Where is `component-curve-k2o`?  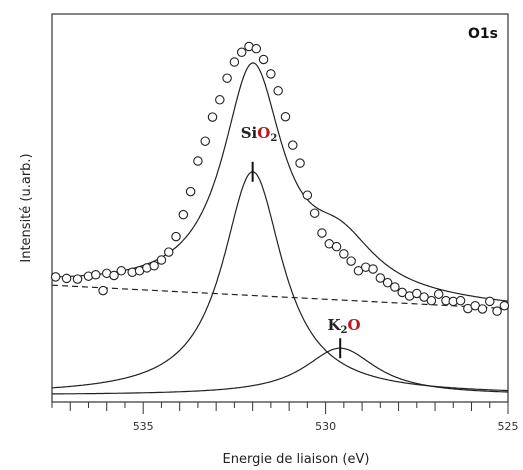 component-curve-k2o is located at coordinates (280, 371).